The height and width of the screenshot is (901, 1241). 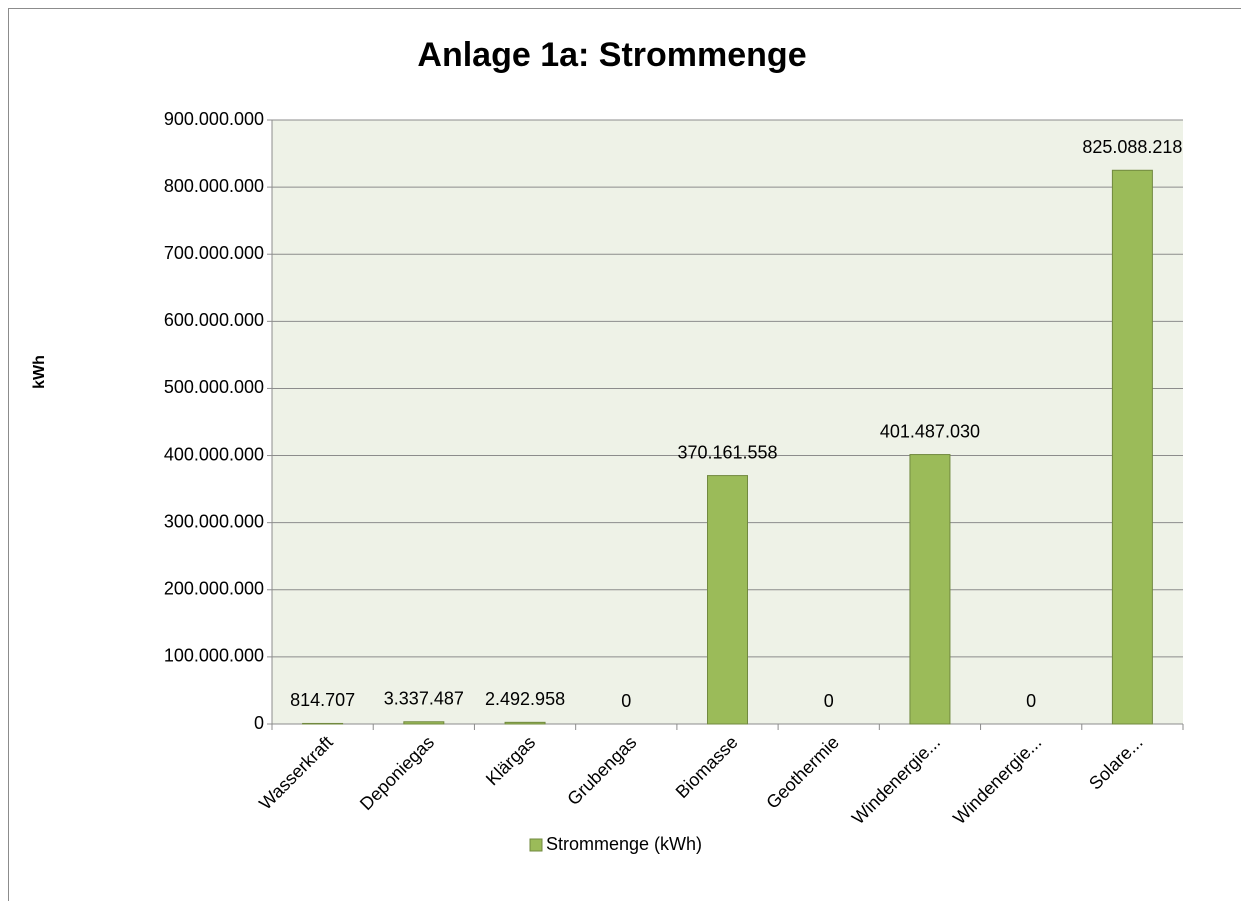 I want to click on legend-swatch, so click(x=536, y=845).